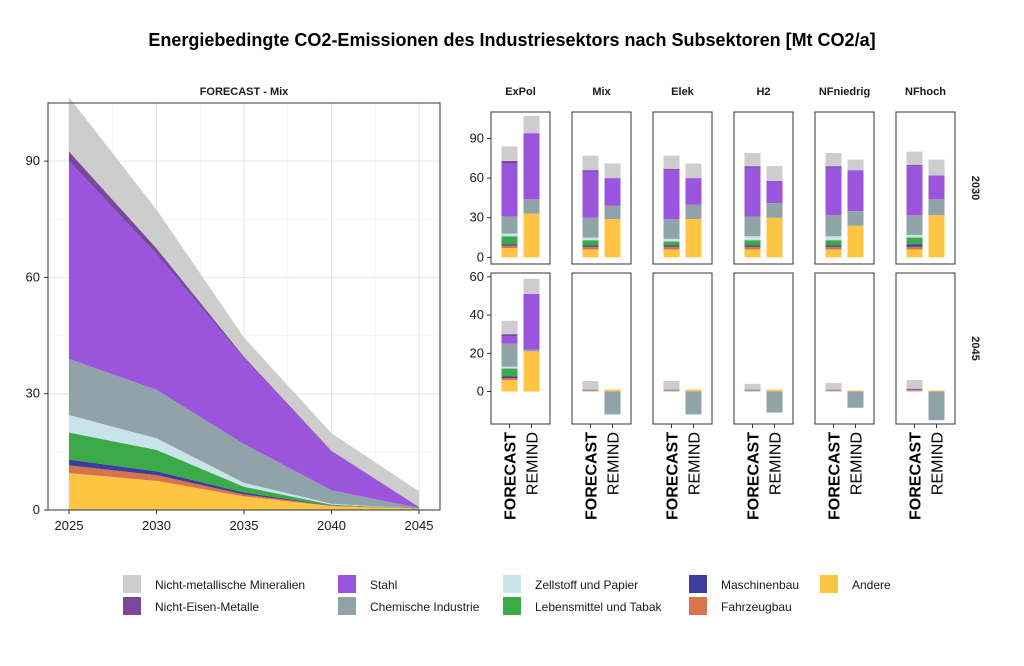 The width and height of the screenshot is (1024, 666). I want to click on x-tick-label: 2030, so click(156, 525).